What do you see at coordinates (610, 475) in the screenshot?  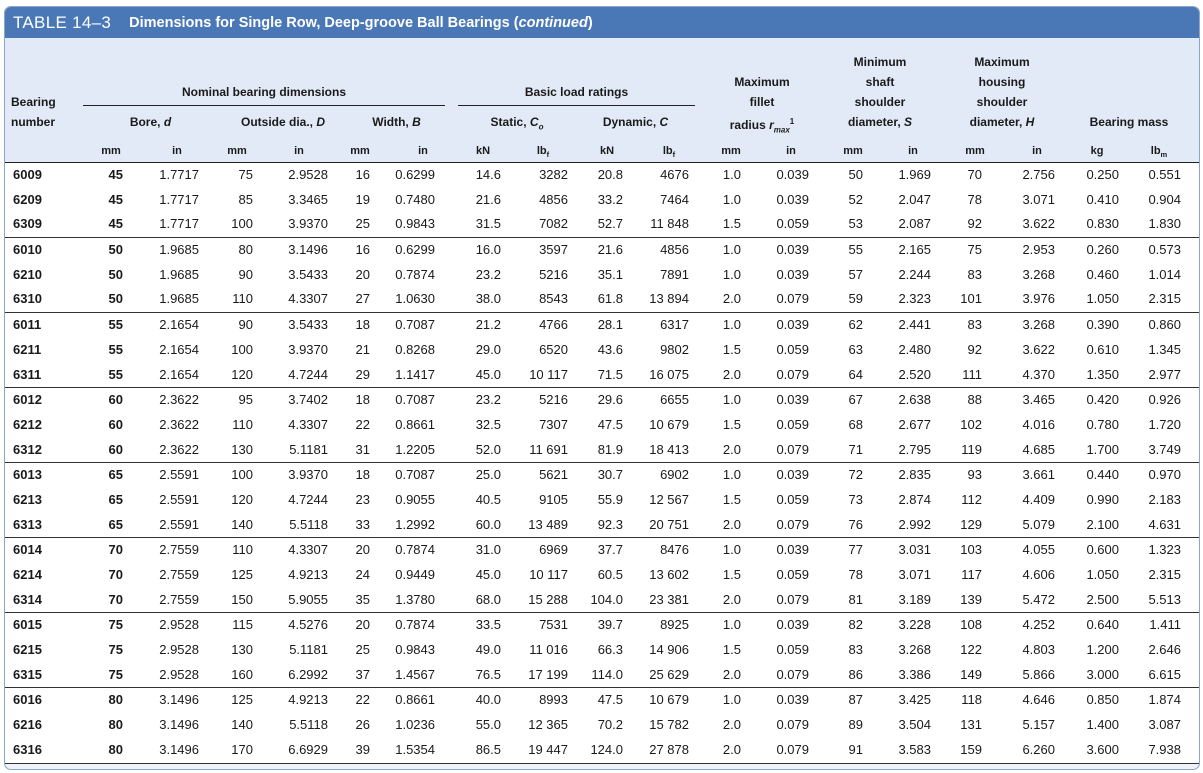 I see `table-cell: 30.7` at bounding box center [610, 475].